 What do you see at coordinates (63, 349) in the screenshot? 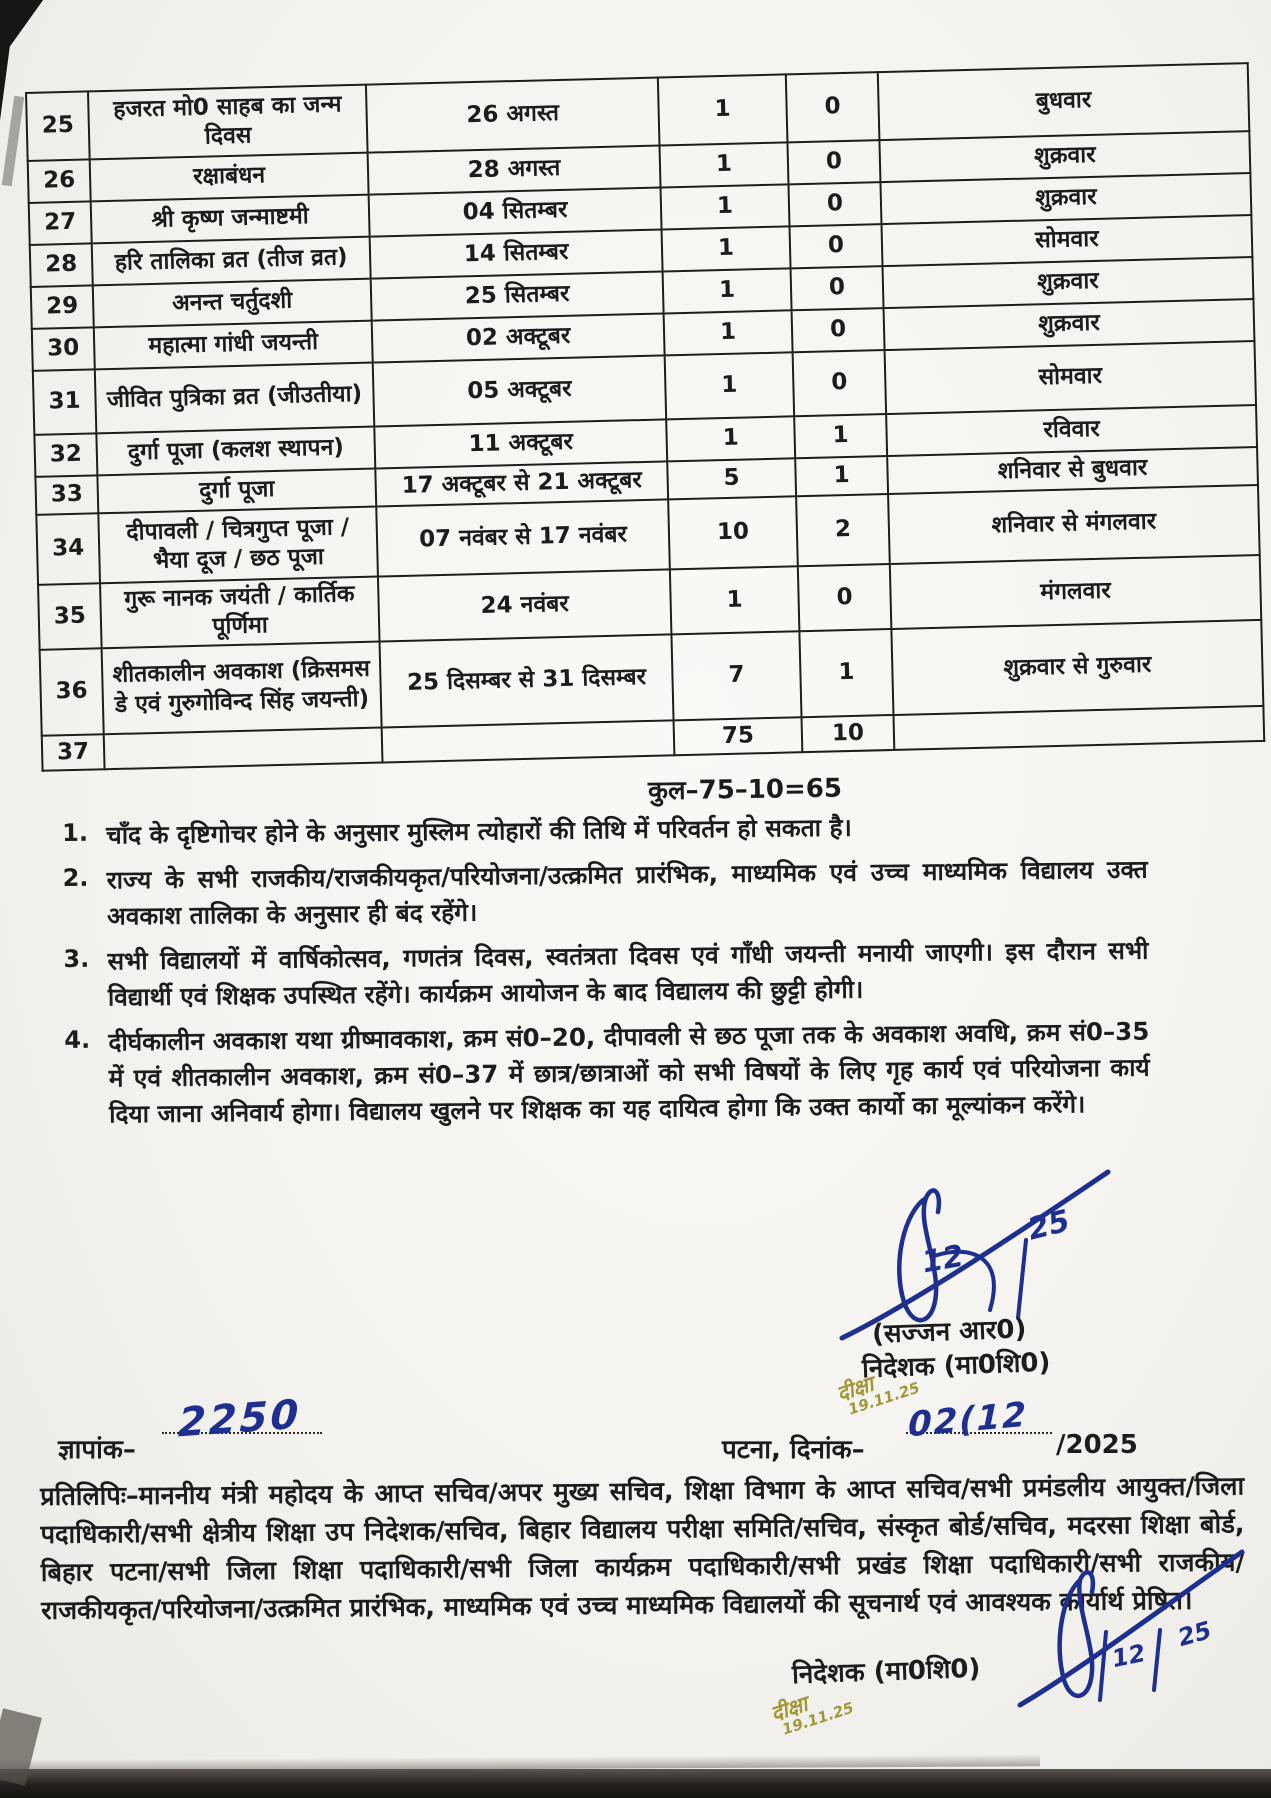
I see `cell-sn: 30` at bounding box center [63, 349].